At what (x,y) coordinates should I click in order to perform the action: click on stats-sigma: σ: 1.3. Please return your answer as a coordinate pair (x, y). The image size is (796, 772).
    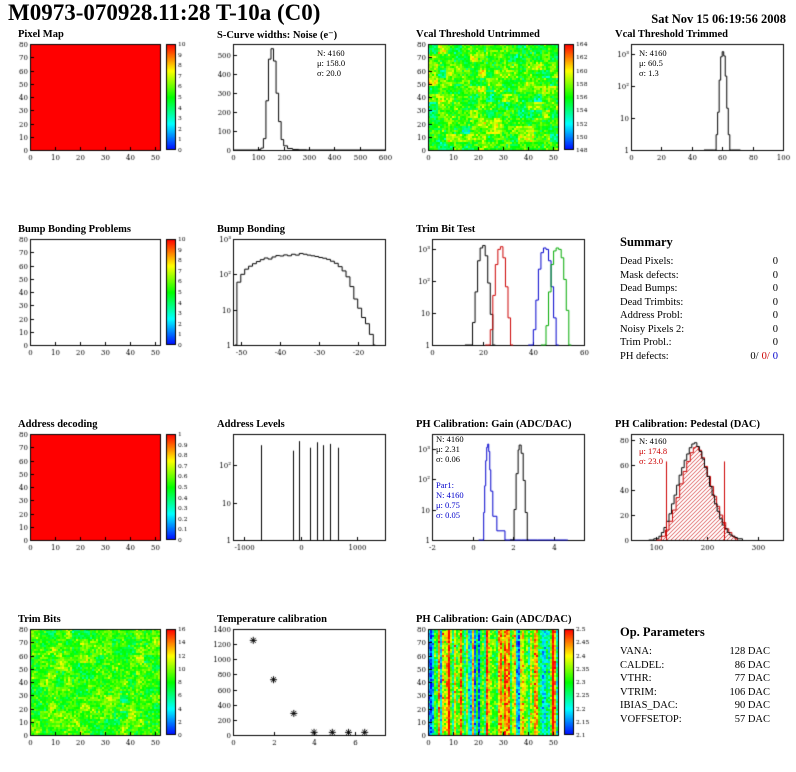
    Looking at the image, I should click on (649, 73).